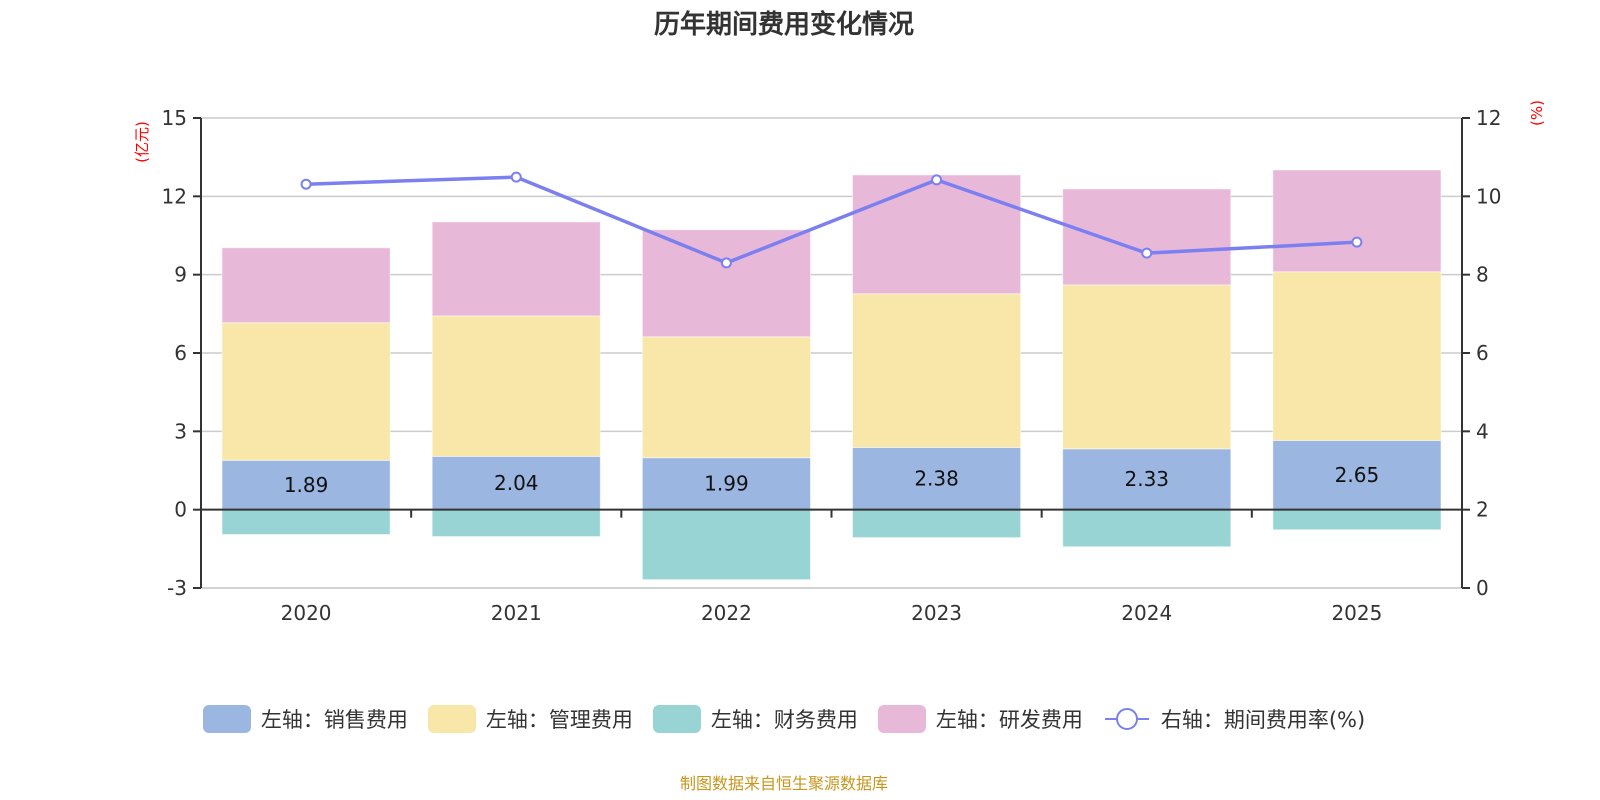 This screenshot has width=1600, height=800. I want to click on bar-segment-s3-2024, so click(1147, 237).